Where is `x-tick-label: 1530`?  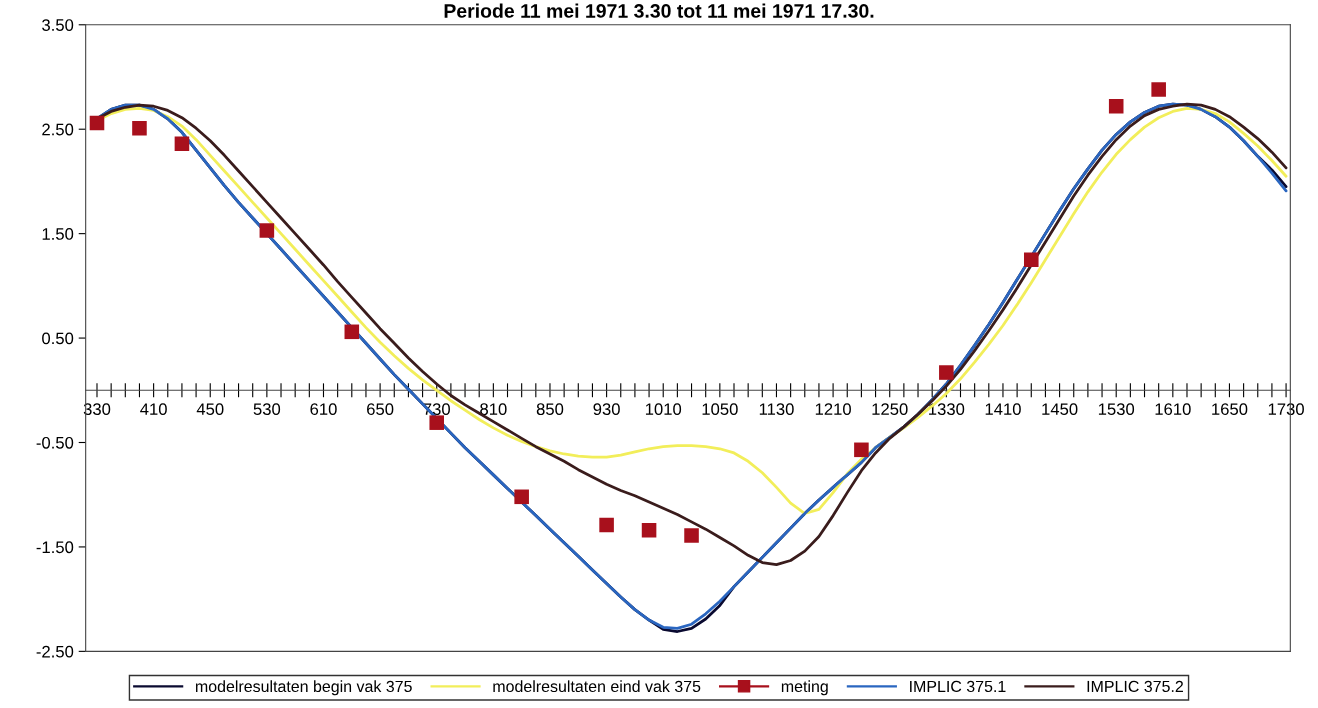 x-tick-label: 1530 is located at coordinates (1116, 409).